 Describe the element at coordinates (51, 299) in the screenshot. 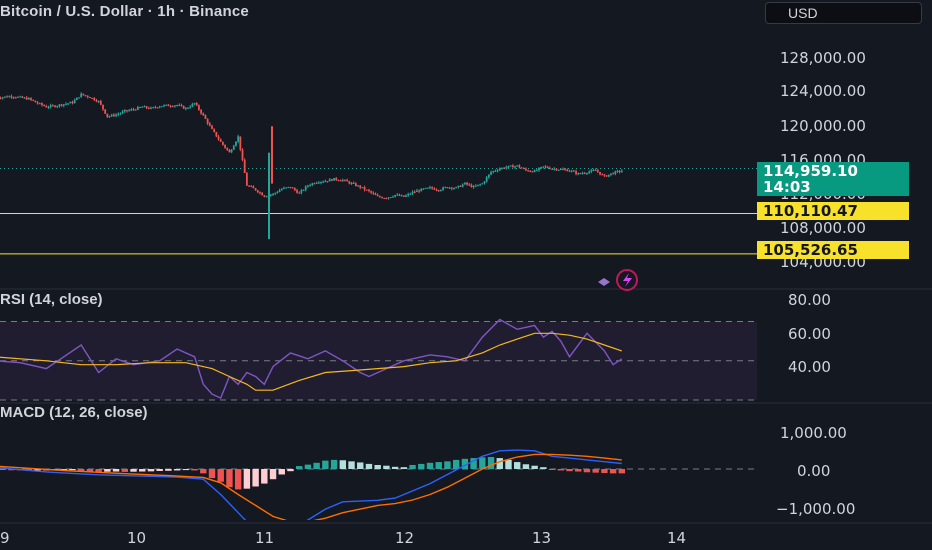

I see `rsi-pane-label: RSI (14, close)` at that location.